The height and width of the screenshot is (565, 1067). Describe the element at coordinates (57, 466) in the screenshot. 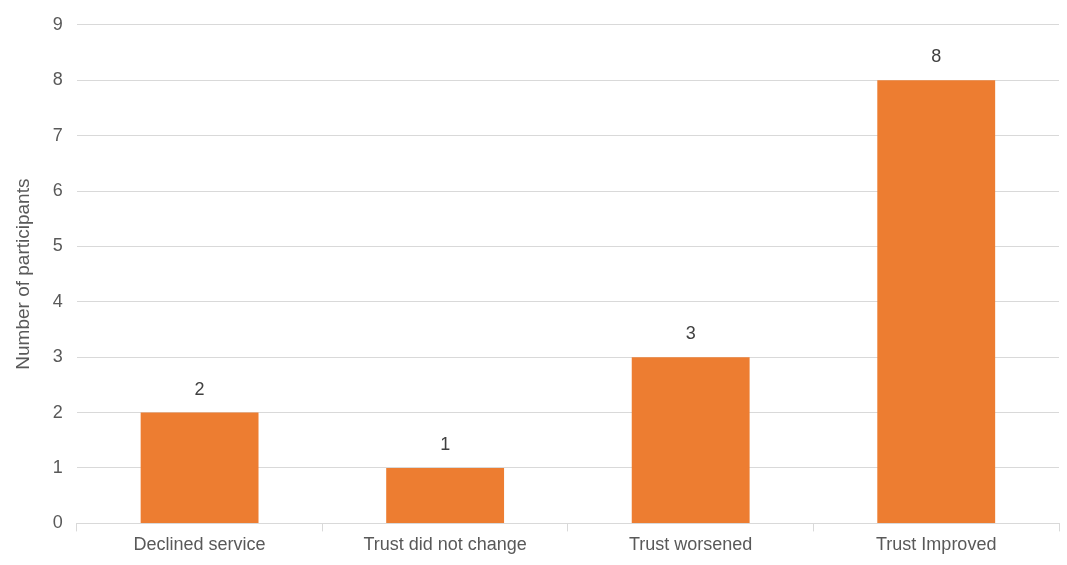

I see `y-tick-label: 1` at that location.